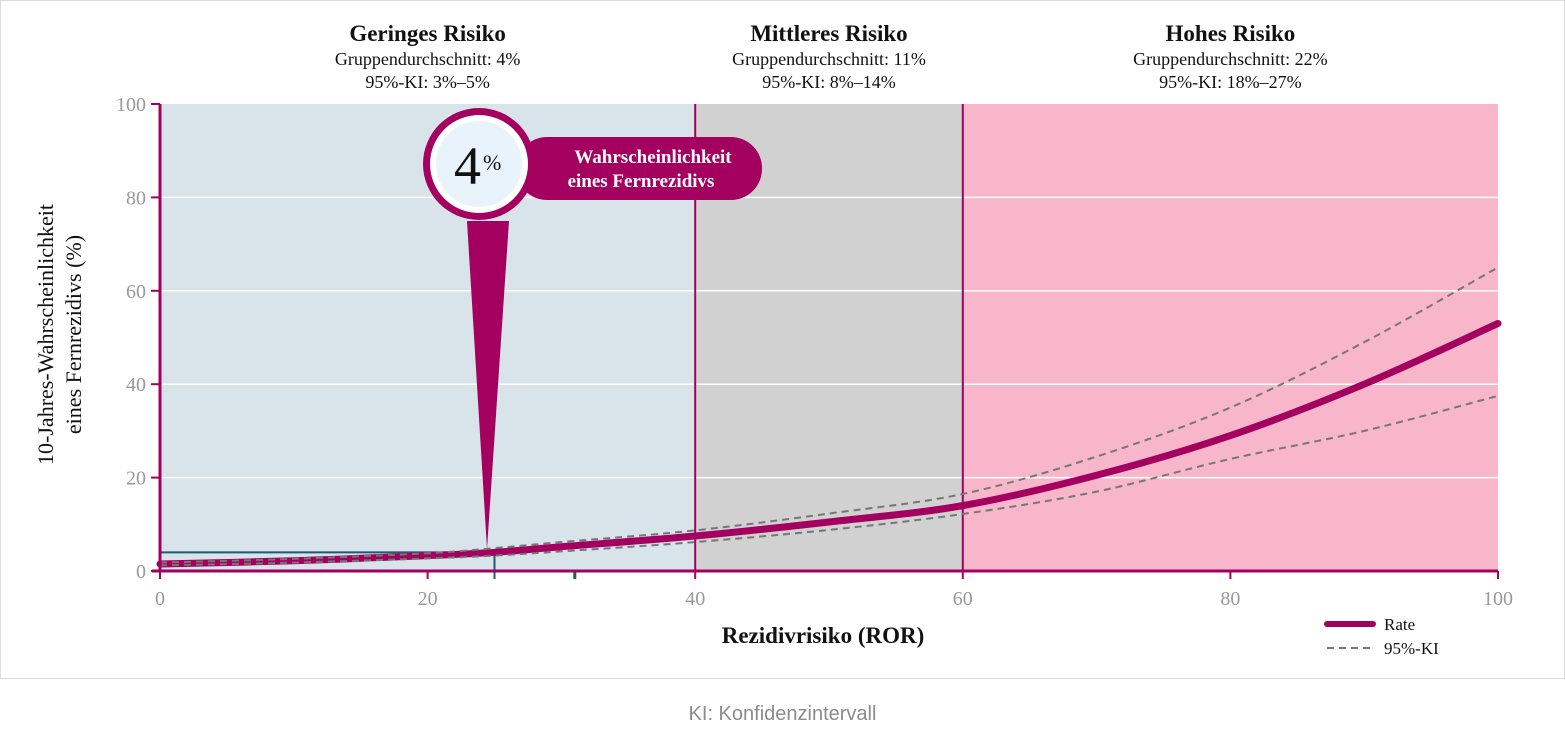  Describe the element at coordinates (1399, 624) in the screenshot. I see `legend-rate-label: Rate` at that location.